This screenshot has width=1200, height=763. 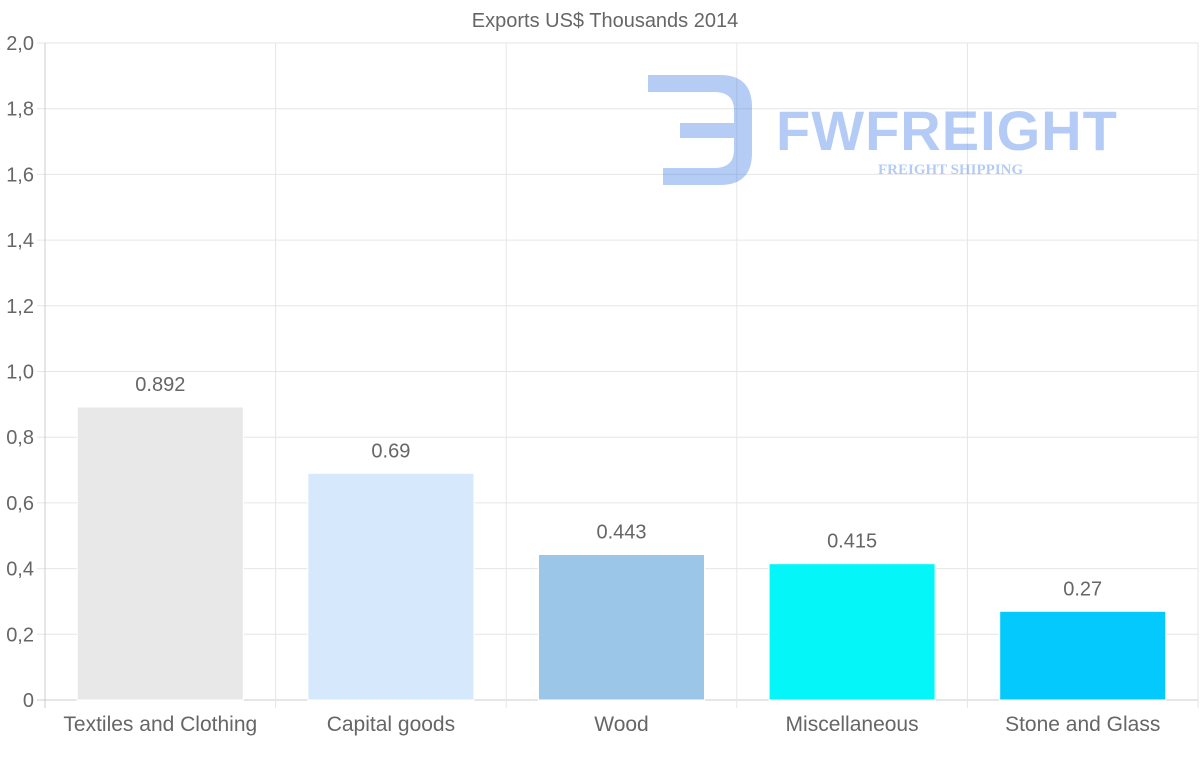 What do you see at coordinates (621, 724) in the screenshot?
I see `x-tick-label: Wood` at bounding box center [621, 724].